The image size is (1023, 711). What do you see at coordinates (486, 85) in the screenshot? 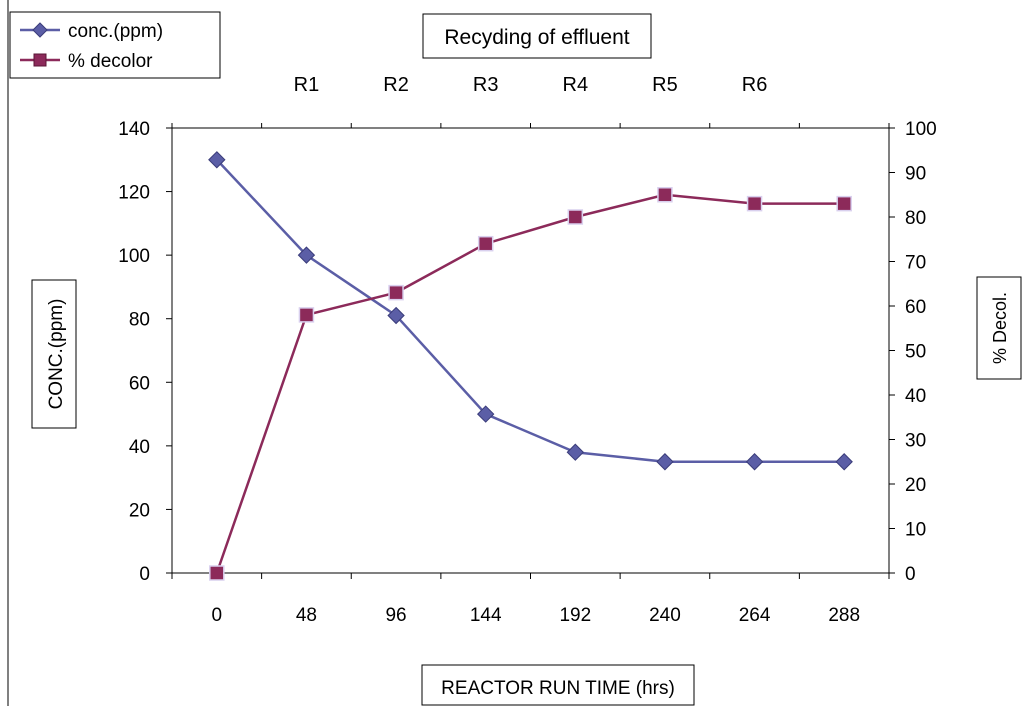
I see `top-run-label: R3` at bounding box center [486, 85].